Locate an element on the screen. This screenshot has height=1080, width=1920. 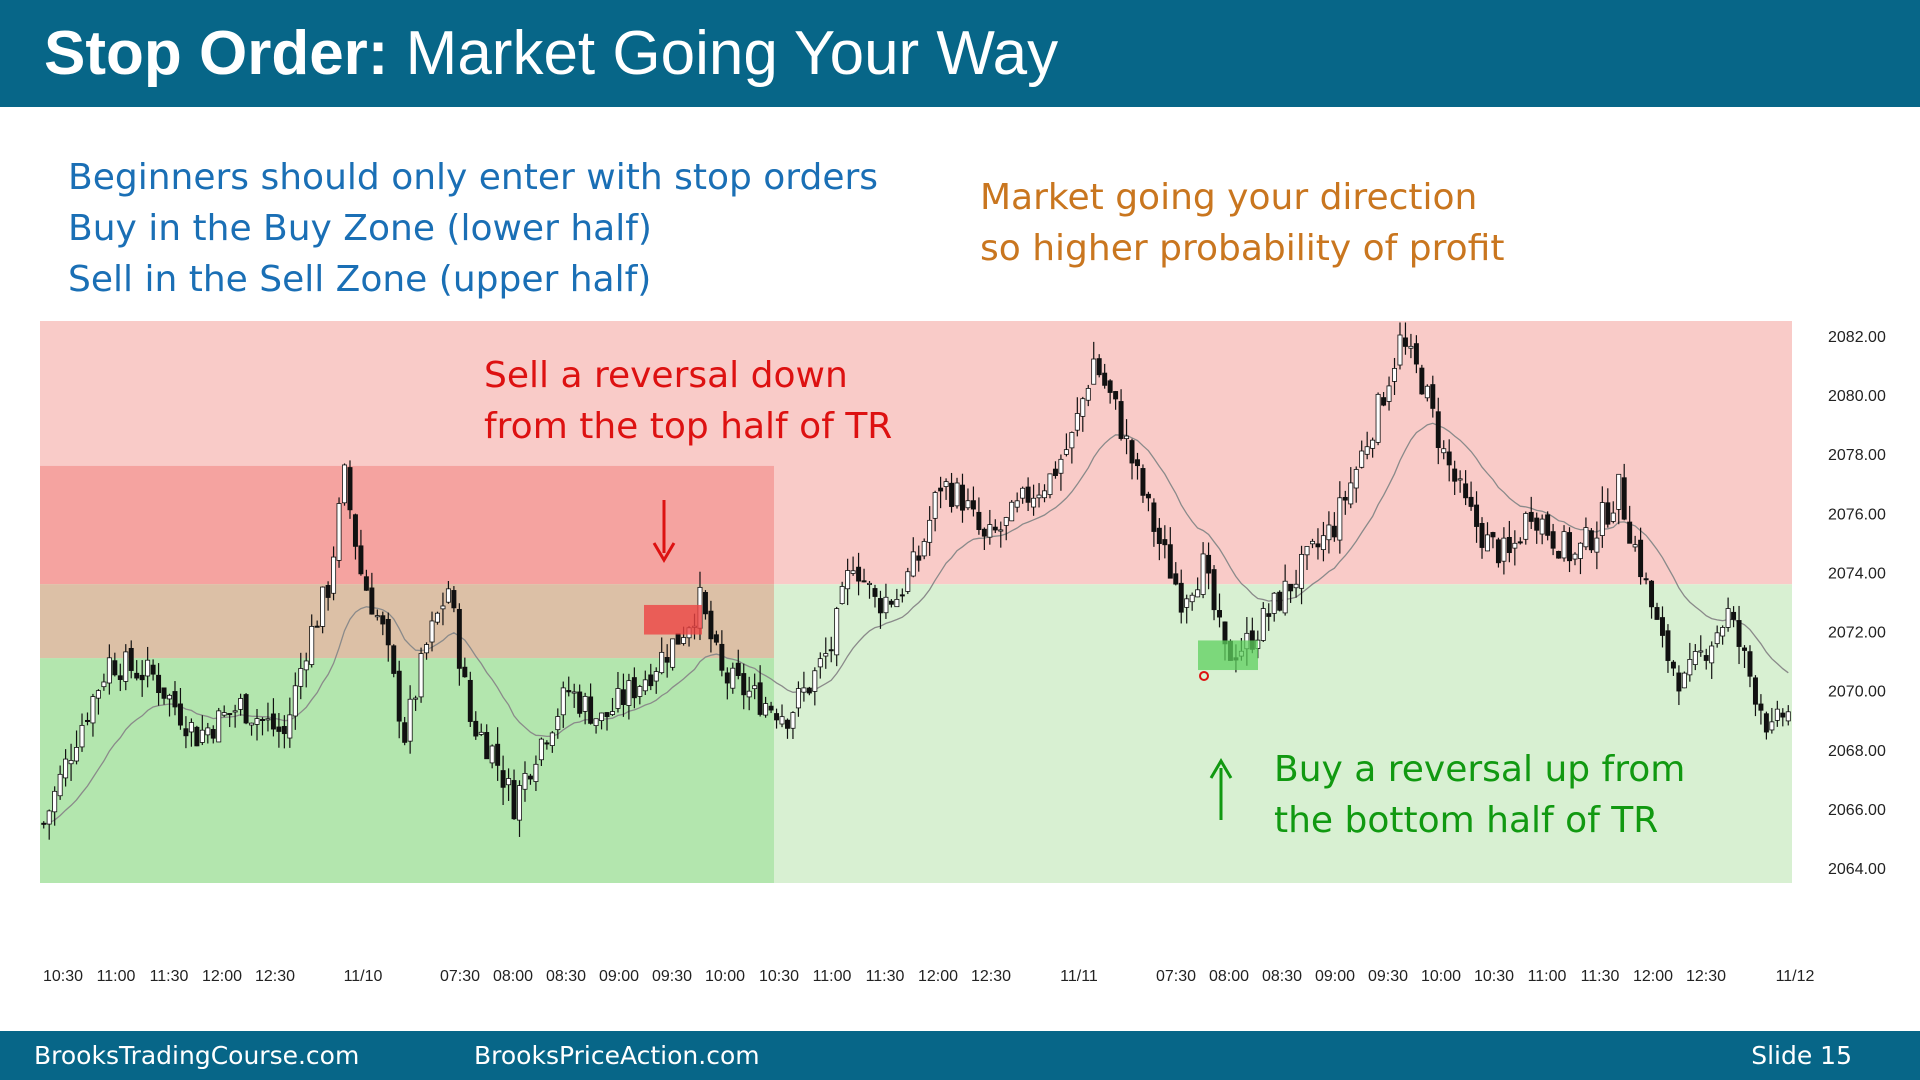
y-tick-label: 2074.00 is located at coordinates (1857, 573).